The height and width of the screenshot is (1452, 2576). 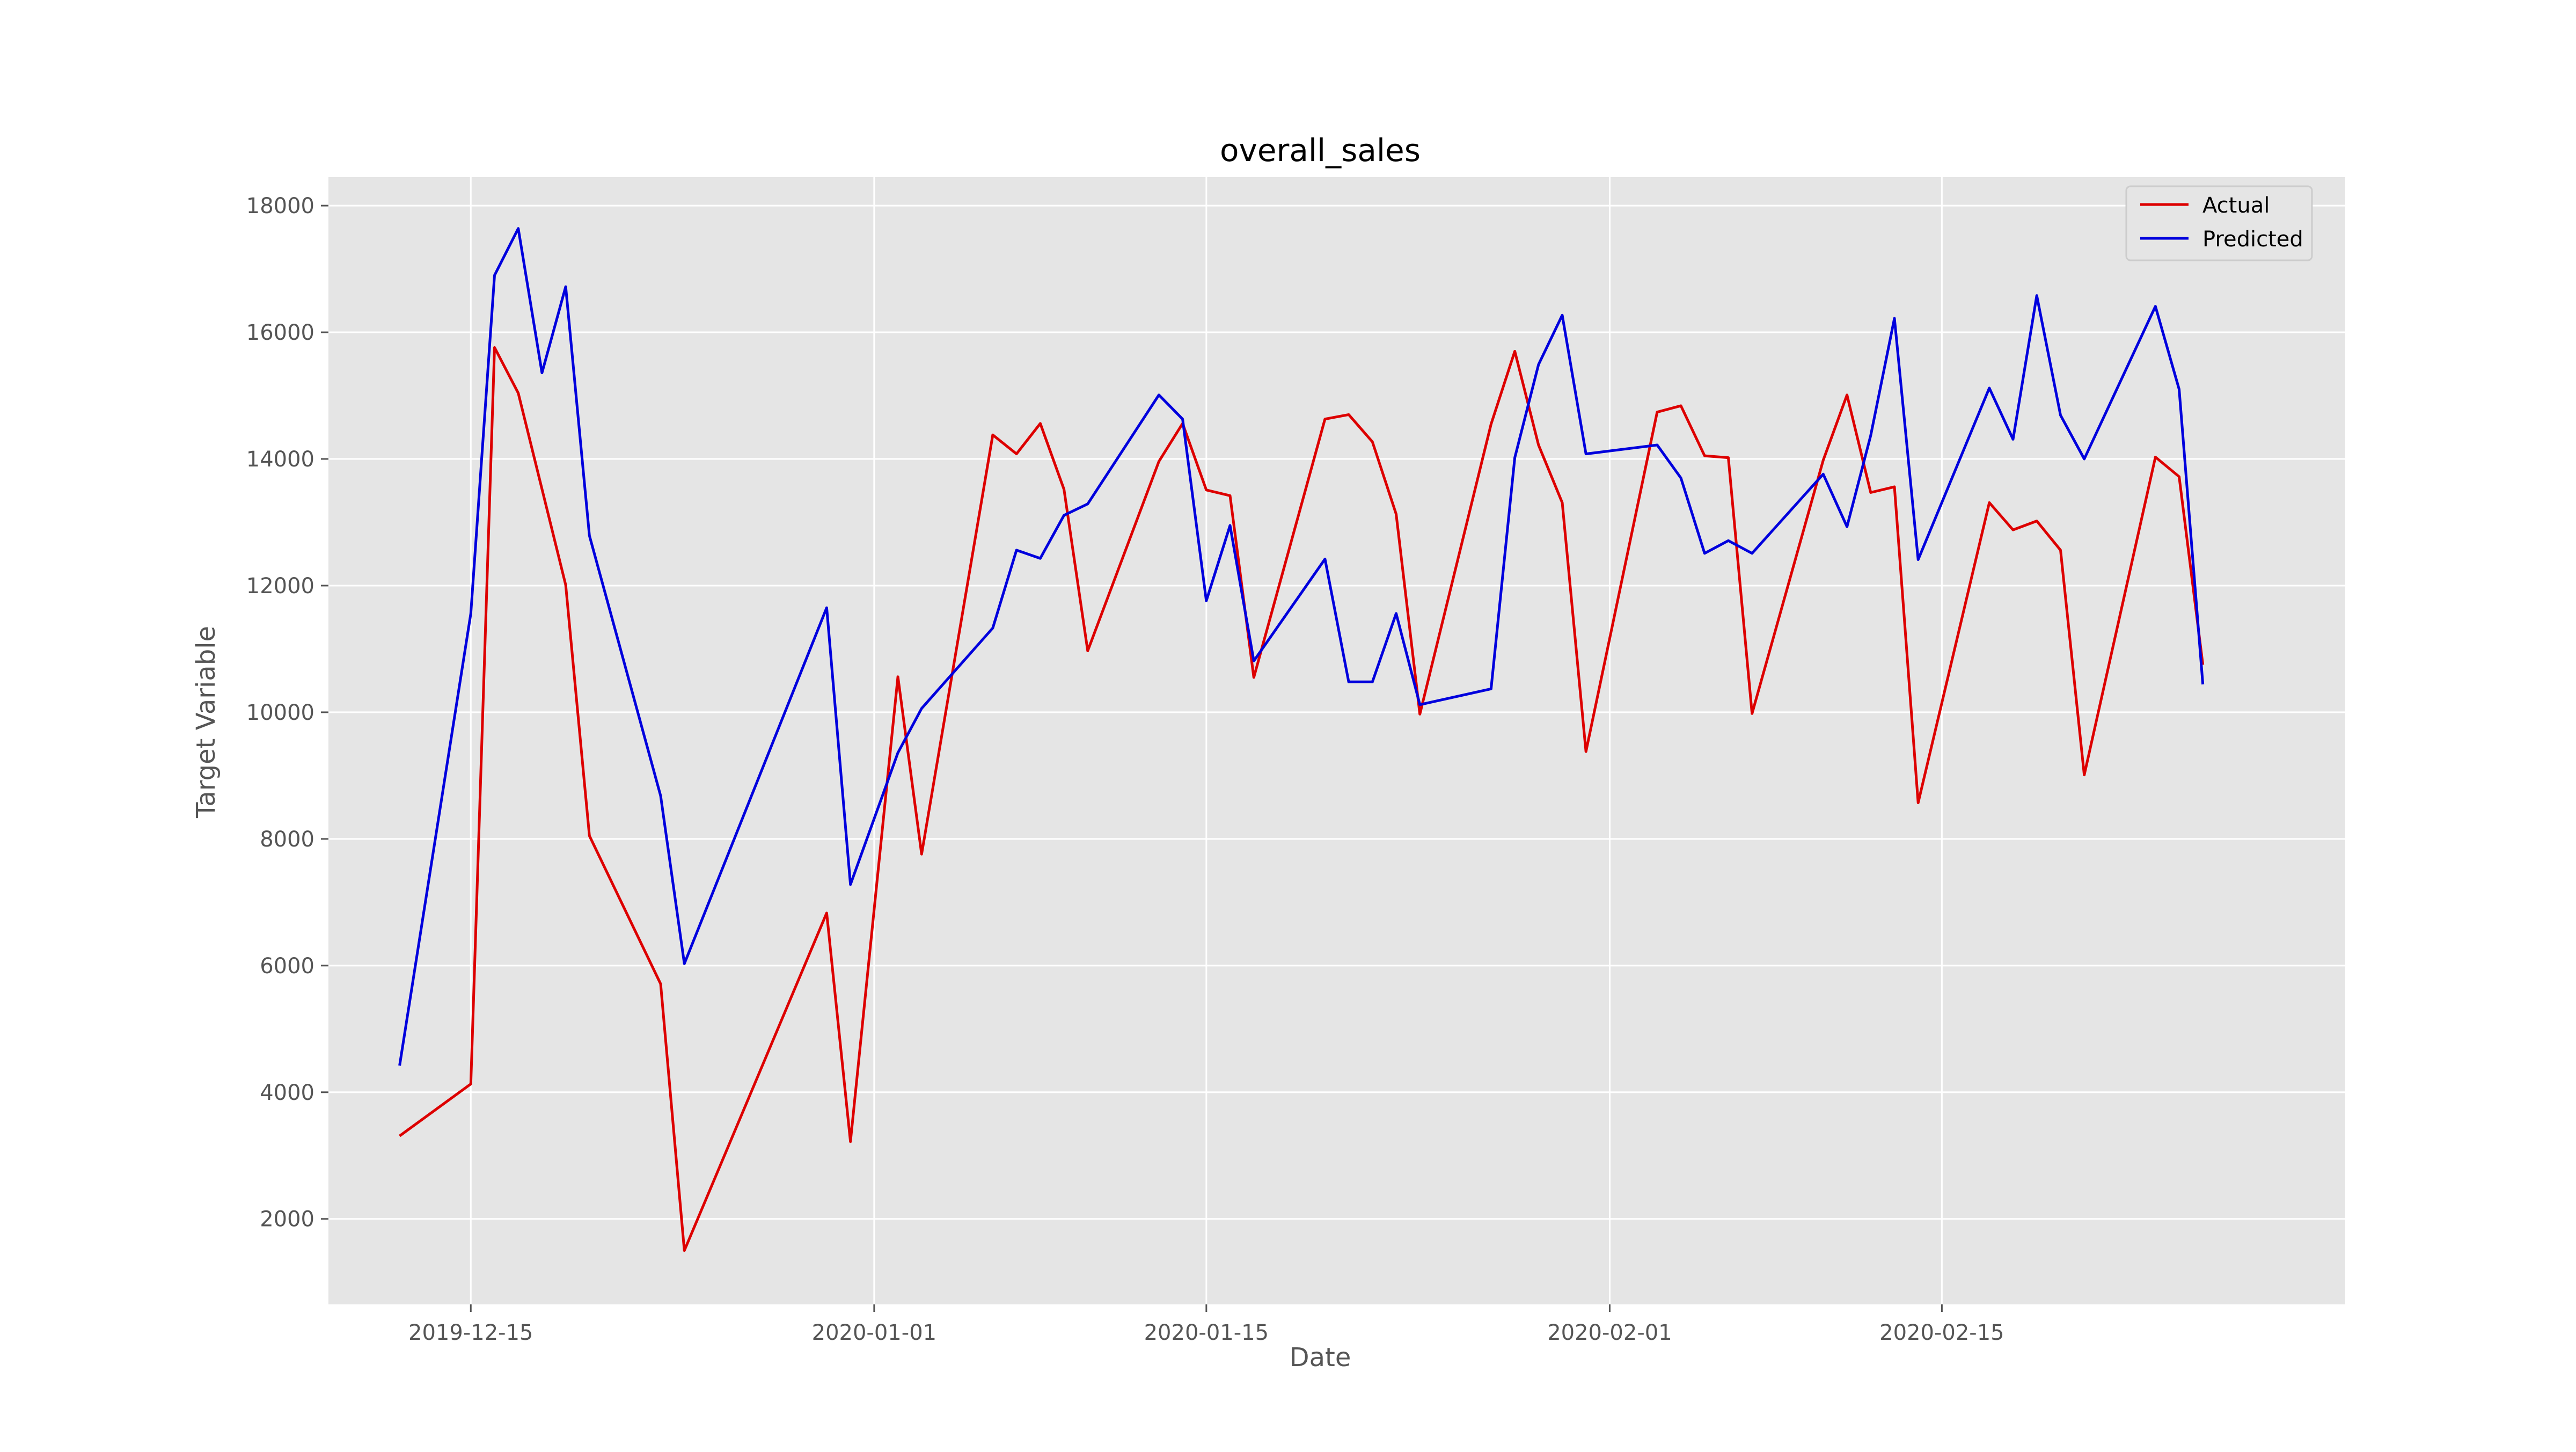 I want to click on y-tick-label: 12000, so click(x=280, y=586).